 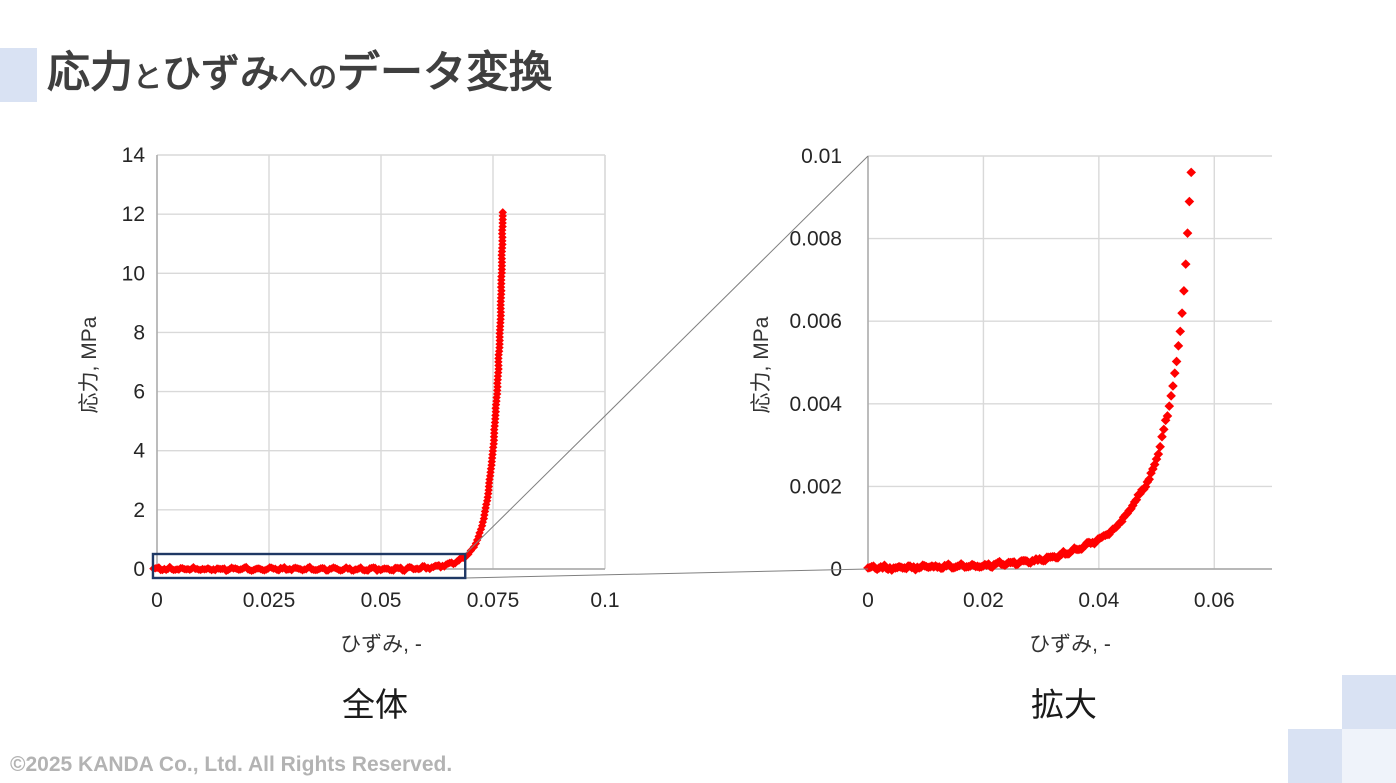 What do you see at coordinates (1029, 371) in the screenshot?
I see `enlarged-scatter-points` at bounding box center [1029, 371].